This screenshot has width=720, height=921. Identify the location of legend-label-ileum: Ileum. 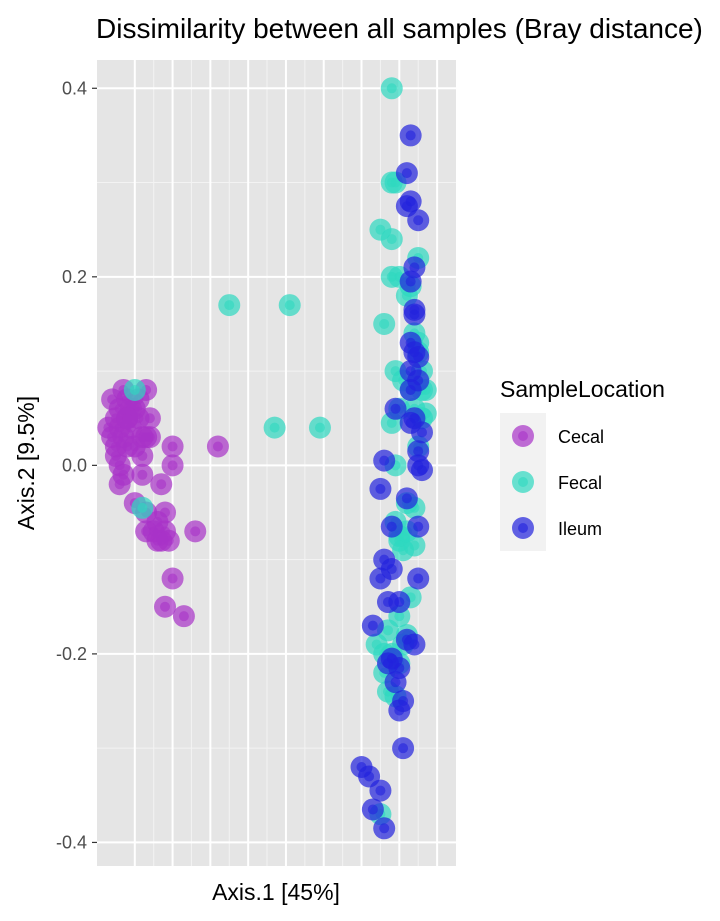
(580, 529).